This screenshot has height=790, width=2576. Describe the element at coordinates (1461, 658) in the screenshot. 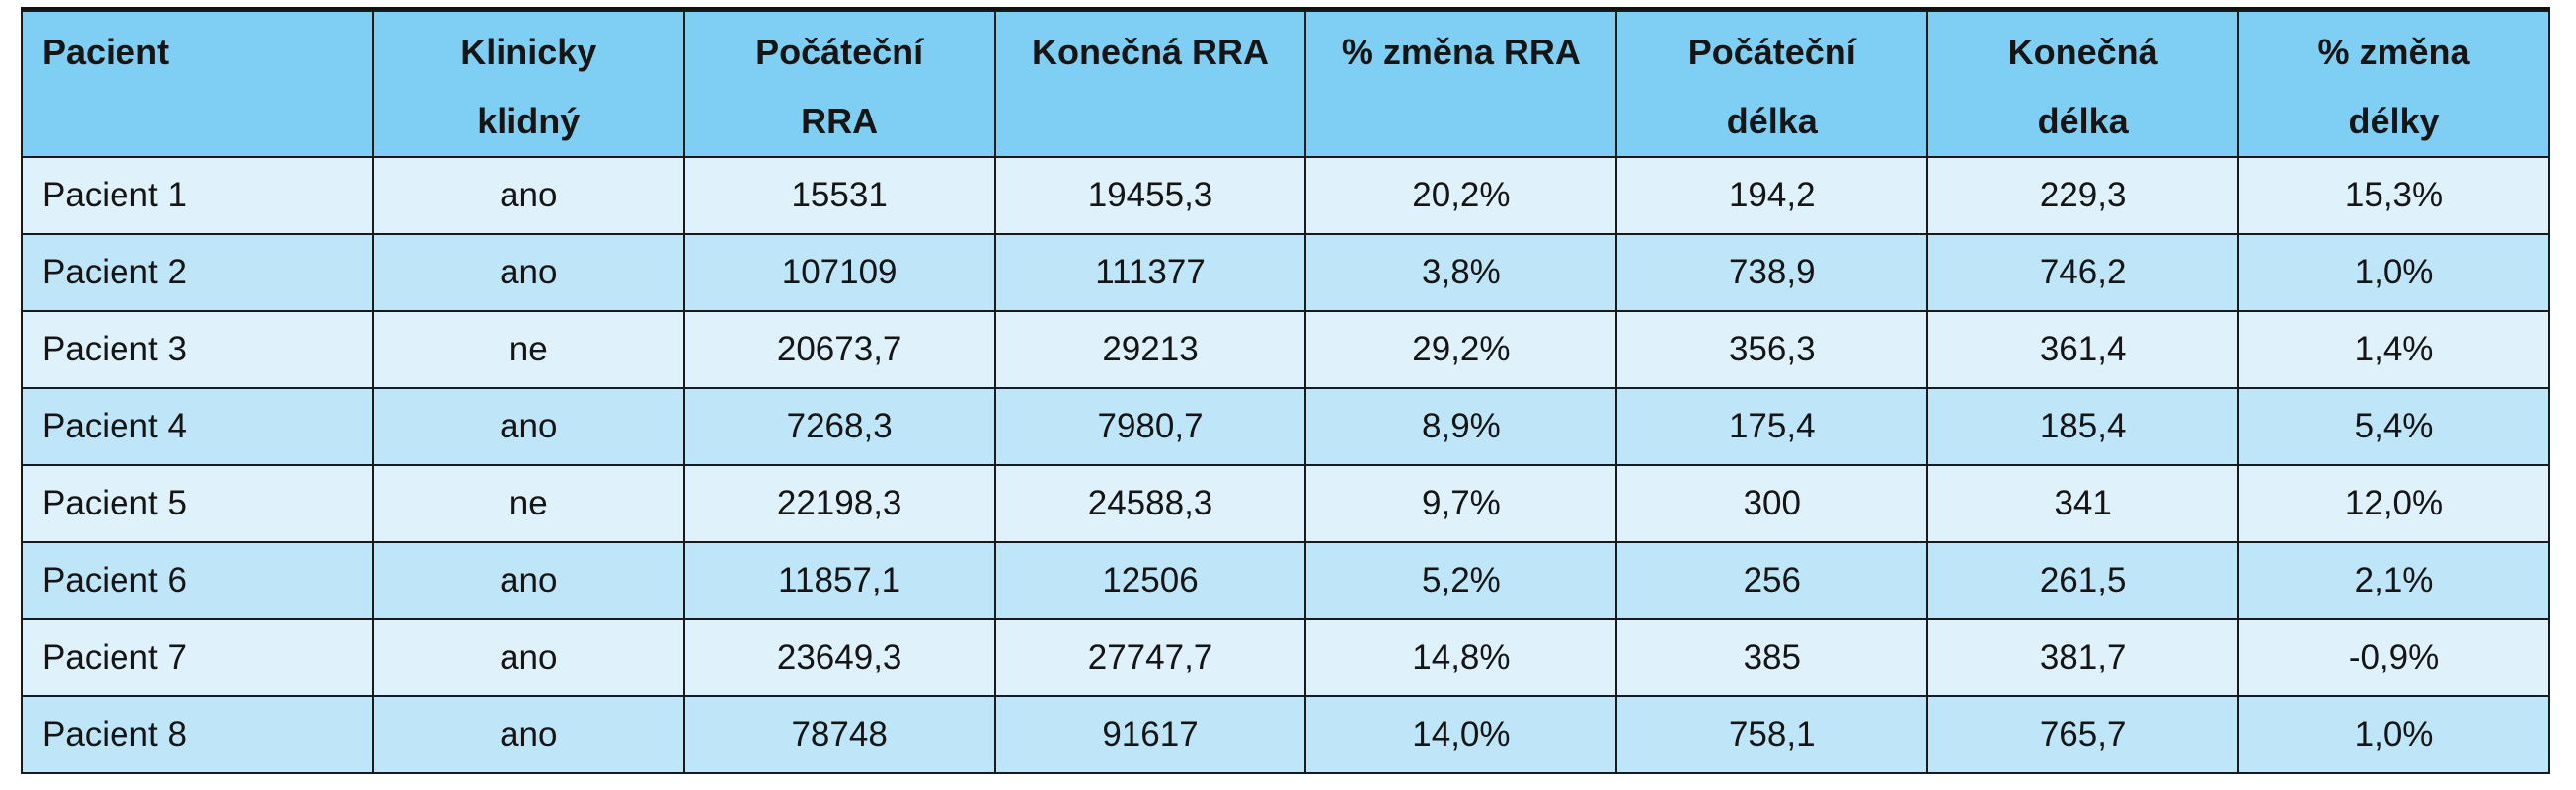

I see `cell-zmena-rra: 14,8%` at that location.